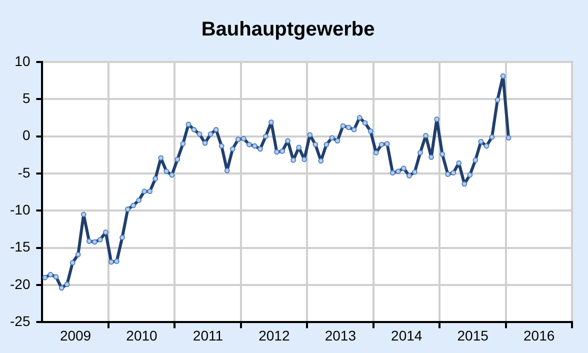 This screenshot has width=588, height=353. I want to click on y-tick-label: -5, so click(24, 172).